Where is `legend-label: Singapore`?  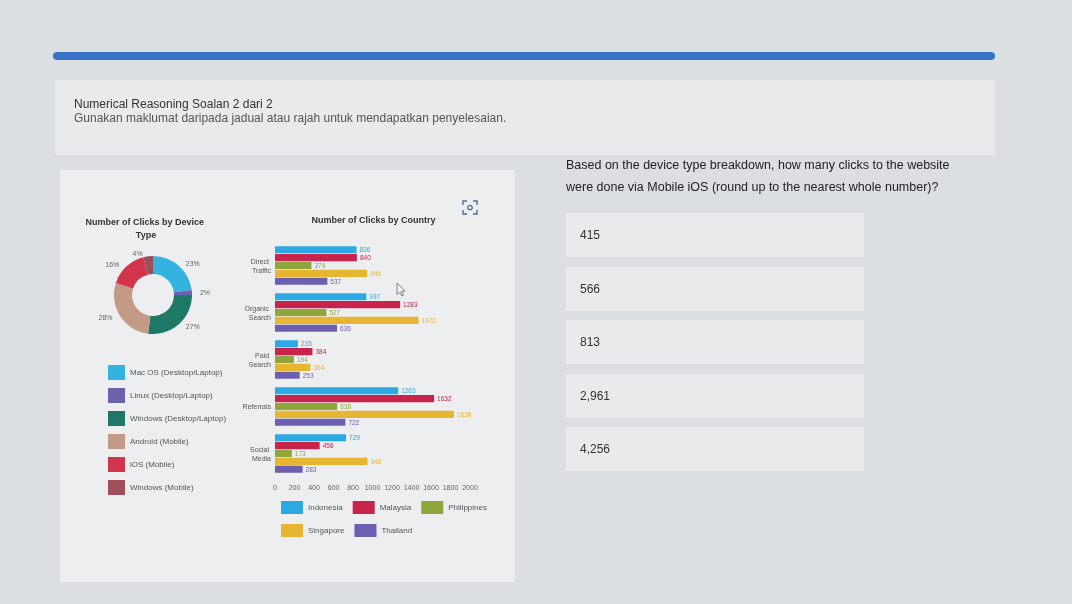
legend-label: Singapore is located at coordinates (327, 530).